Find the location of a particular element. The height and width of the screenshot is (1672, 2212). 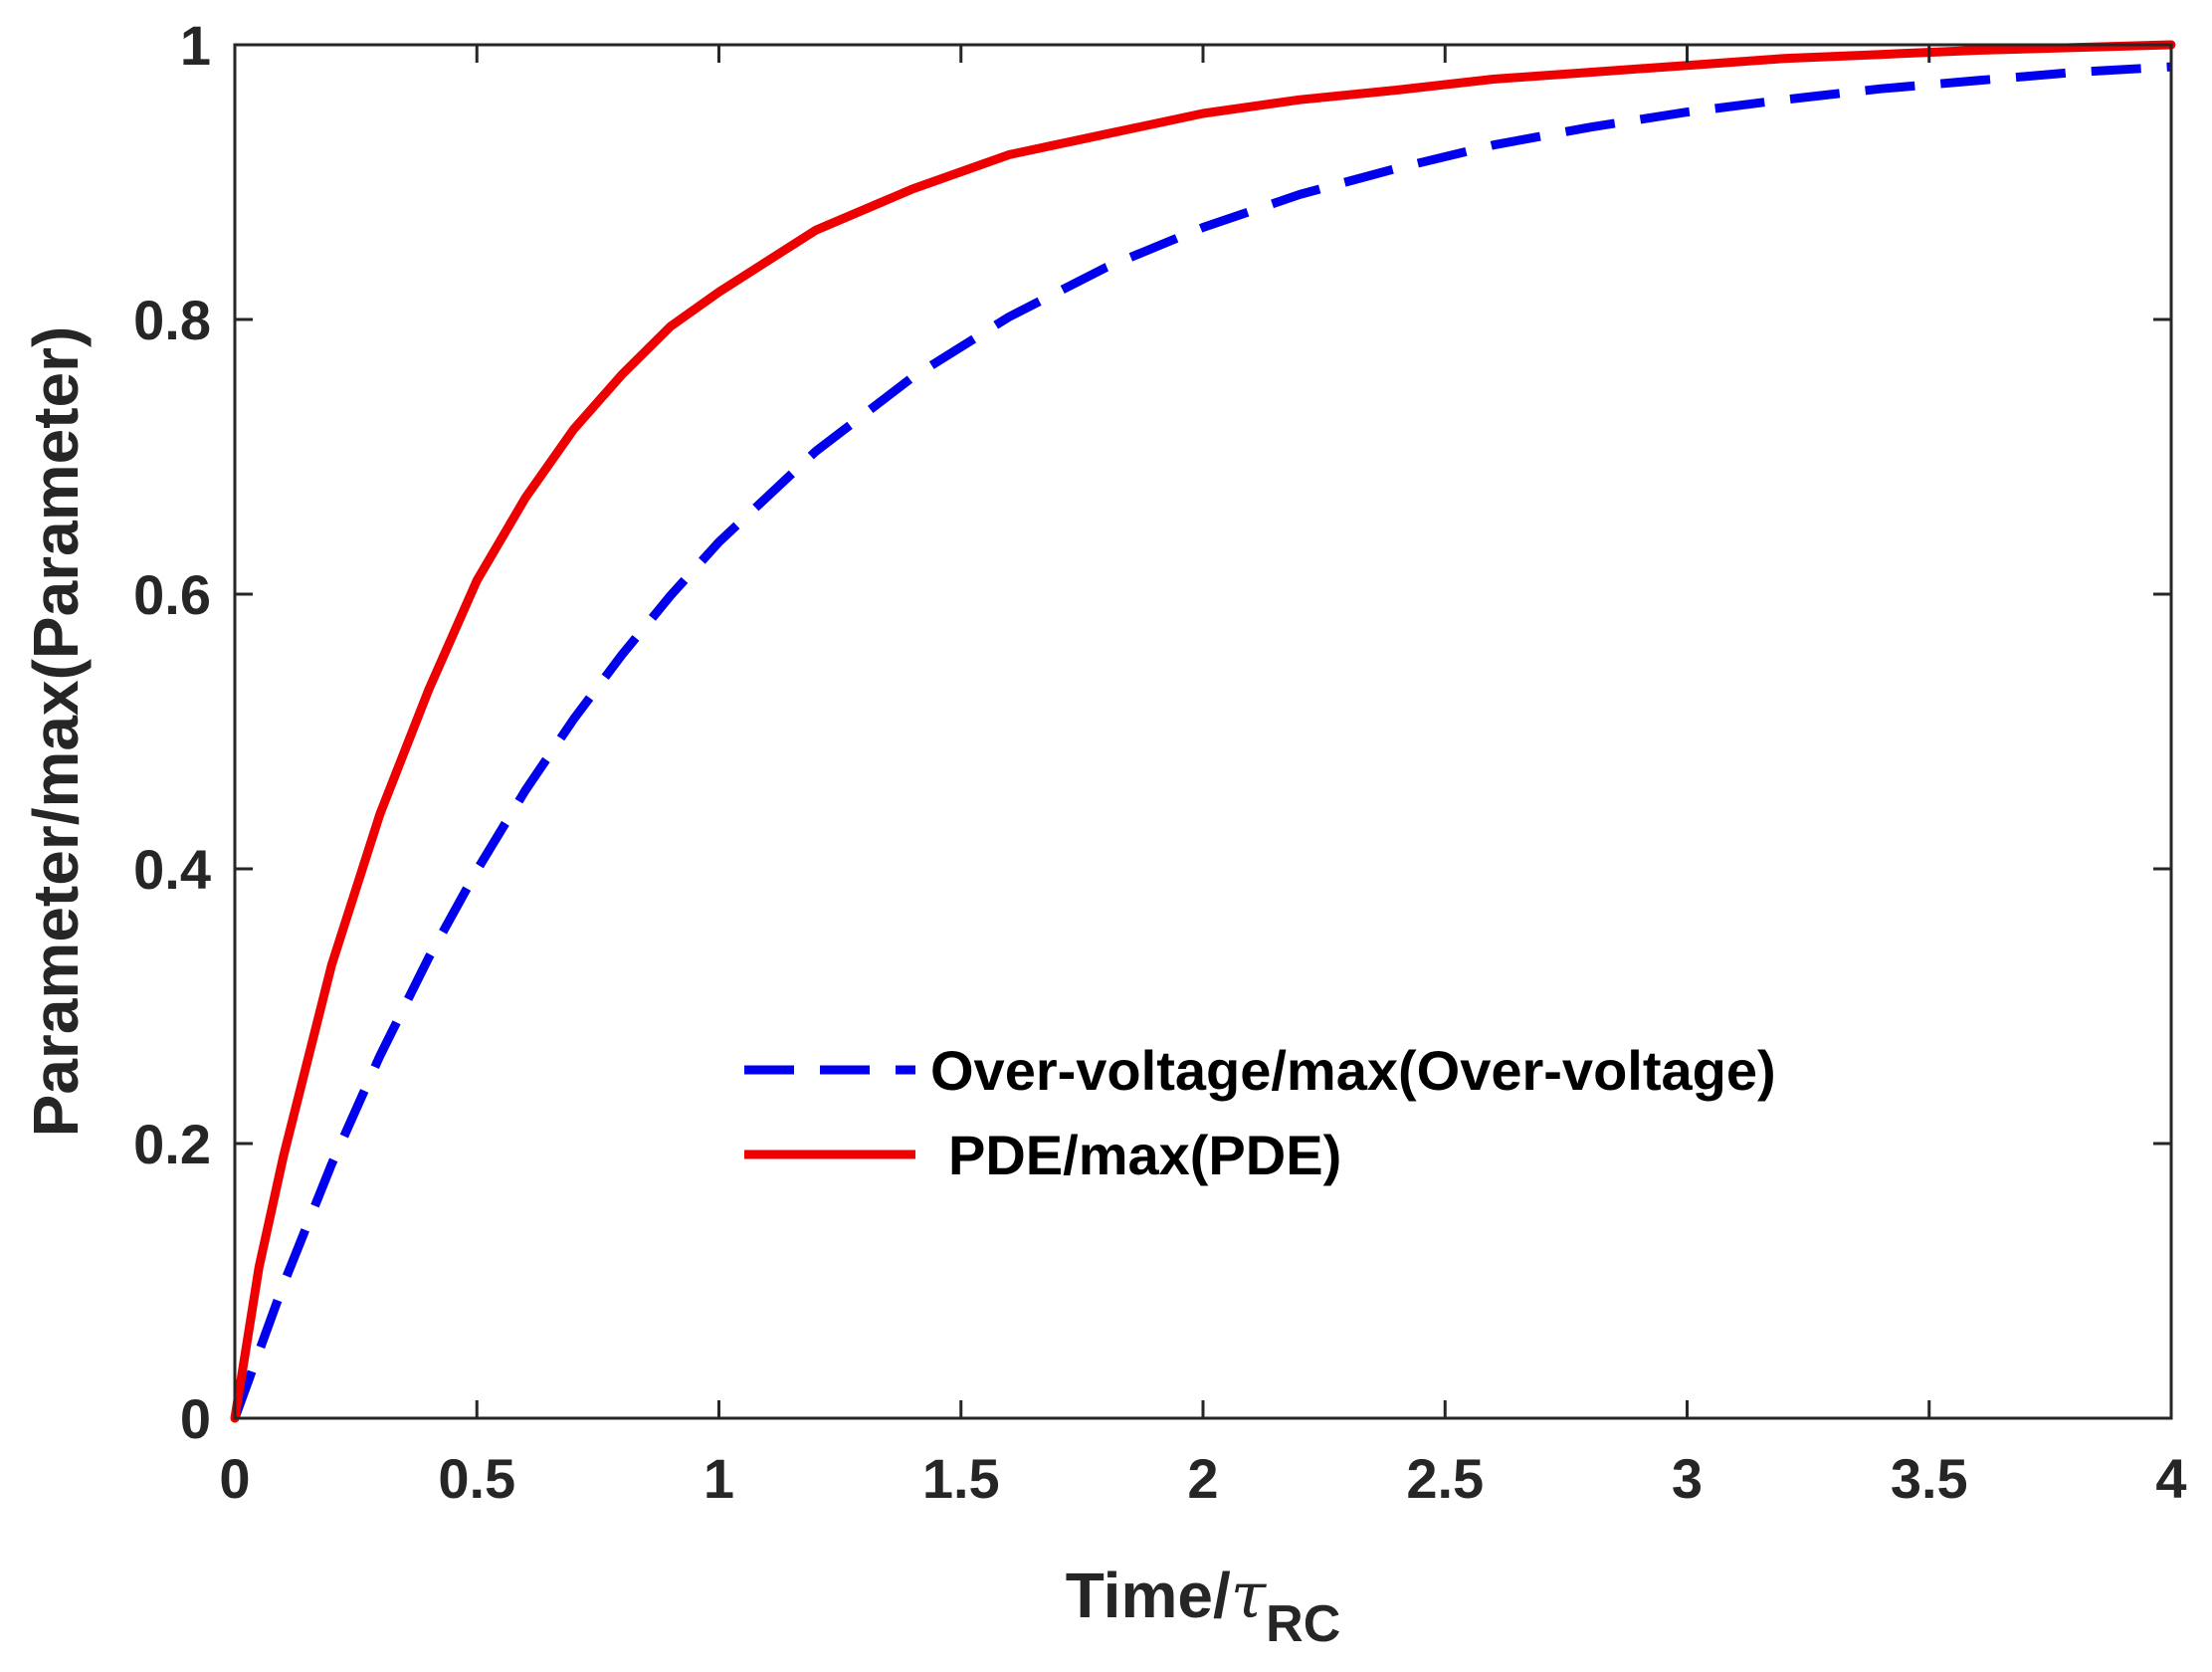

y-tick-label: 0.2 is located at coordinates (172, 1144).